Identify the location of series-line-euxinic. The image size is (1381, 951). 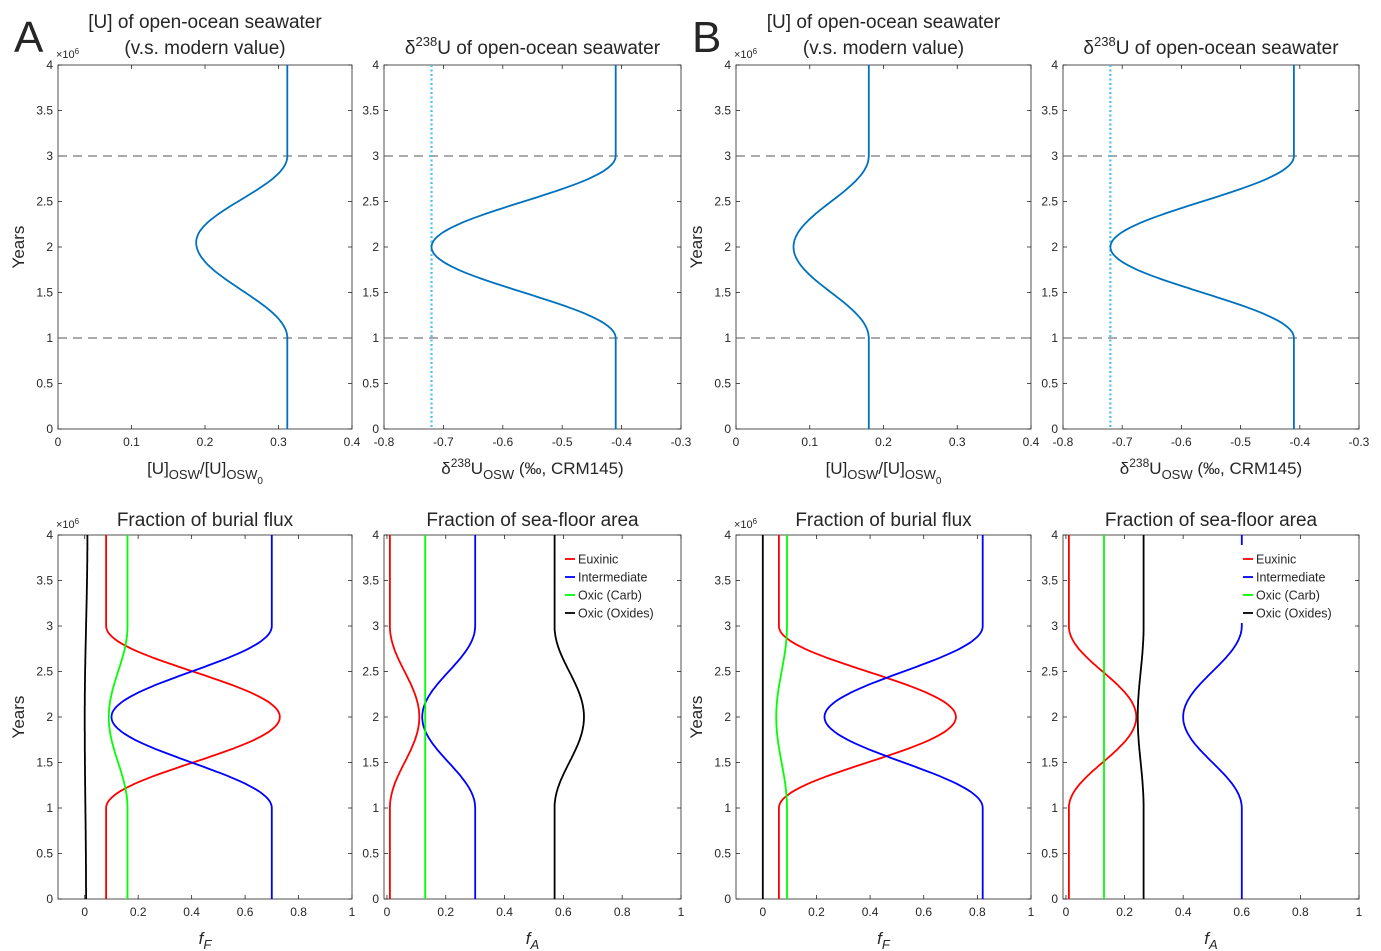
(193, 717).